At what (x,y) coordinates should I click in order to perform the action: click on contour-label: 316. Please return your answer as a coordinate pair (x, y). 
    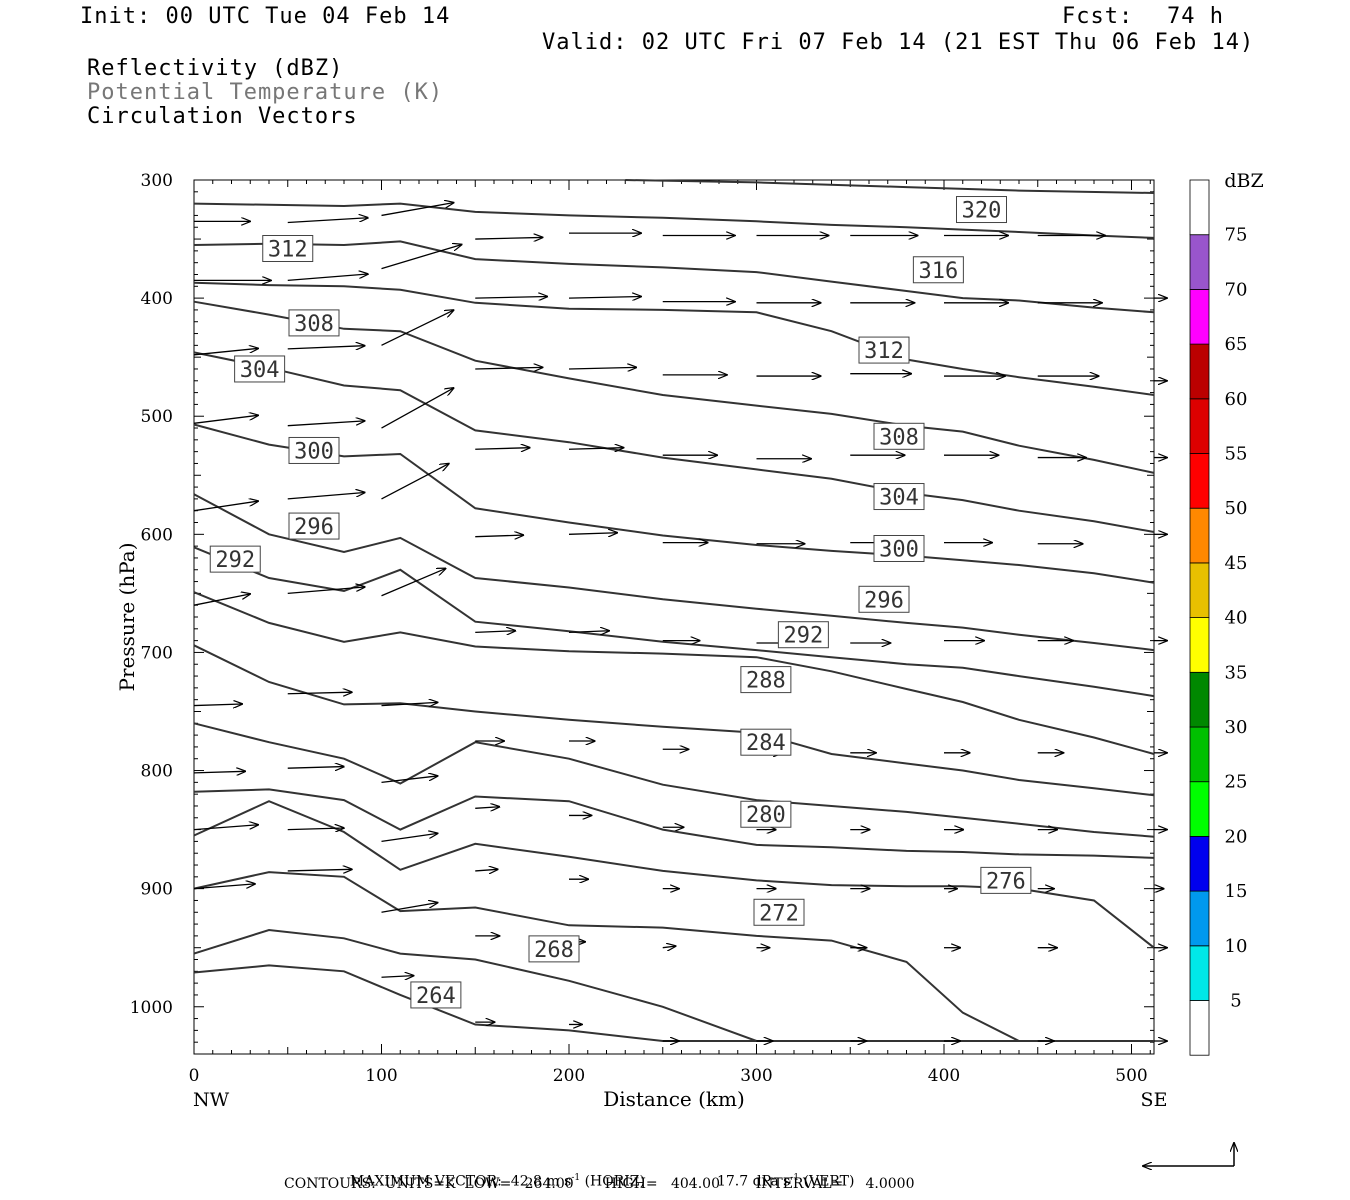
    Looking at the image, I should click on (939, 271).